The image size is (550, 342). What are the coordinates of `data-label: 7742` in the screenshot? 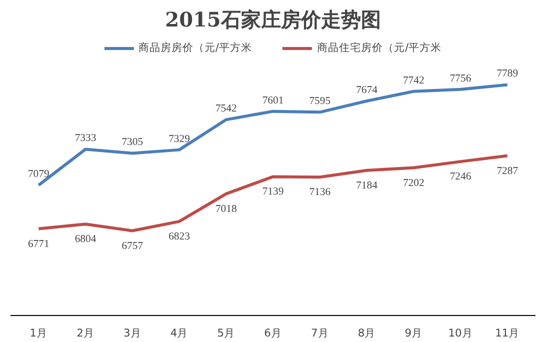 It's located at (413, 80).